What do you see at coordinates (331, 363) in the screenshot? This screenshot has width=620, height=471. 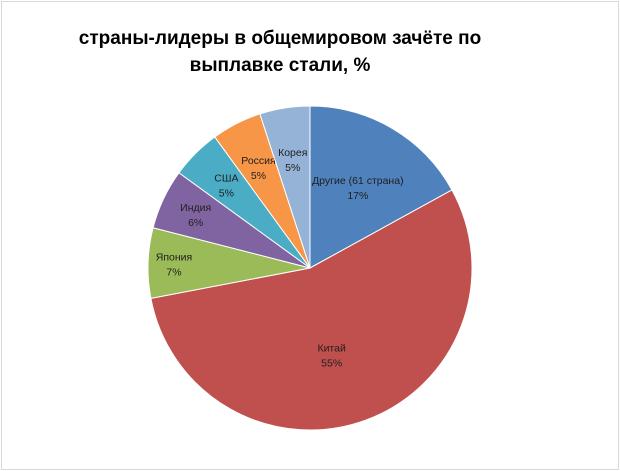 I see `slice-percent: 55%` at bounding box center [331, 363].